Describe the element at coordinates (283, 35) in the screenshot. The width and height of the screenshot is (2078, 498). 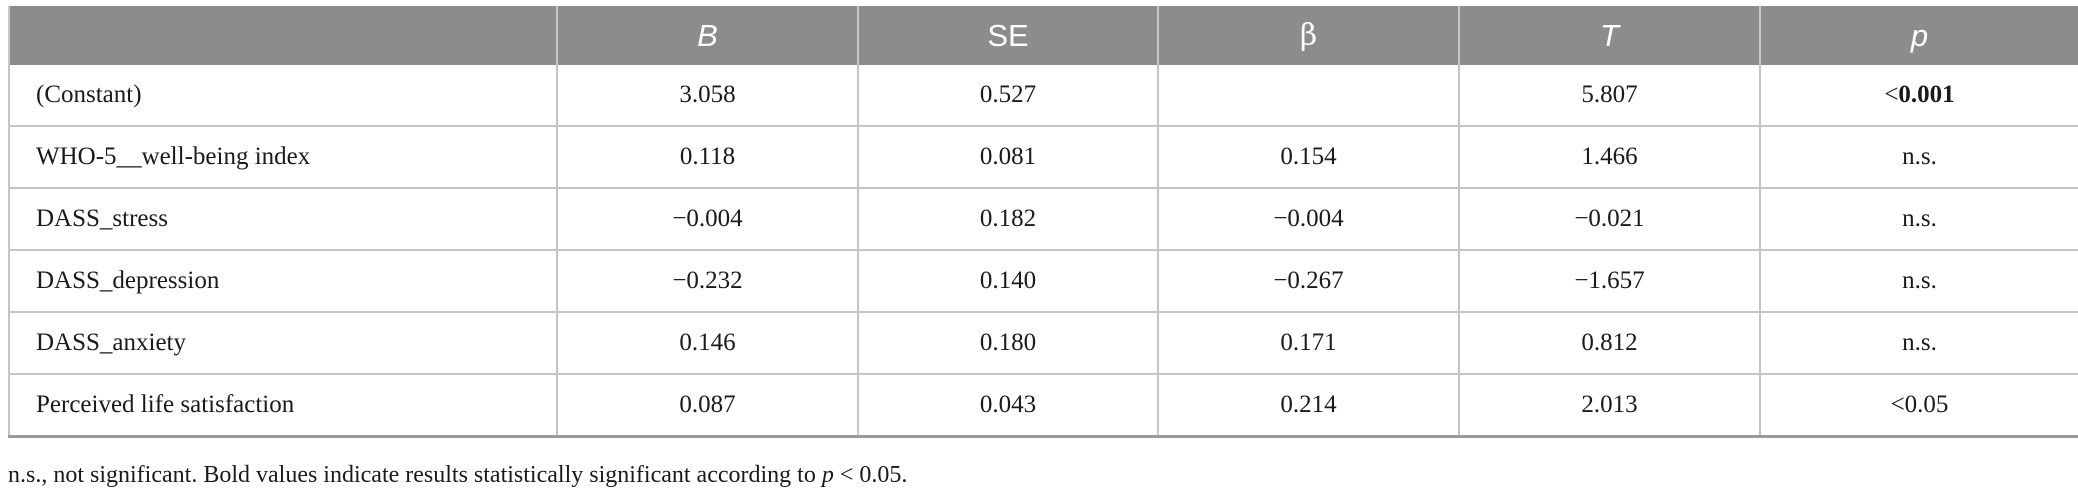
I see `header-label-column` at that location.